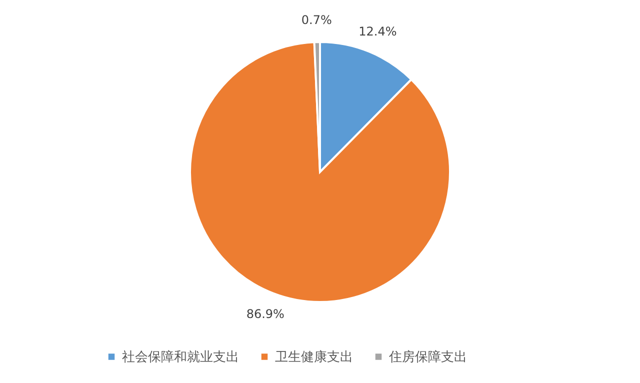 Image resolution: width=640 pixels, height=383 pixels. I want to click on legend-label: 社会保障和就业支出, so click(180, 357).